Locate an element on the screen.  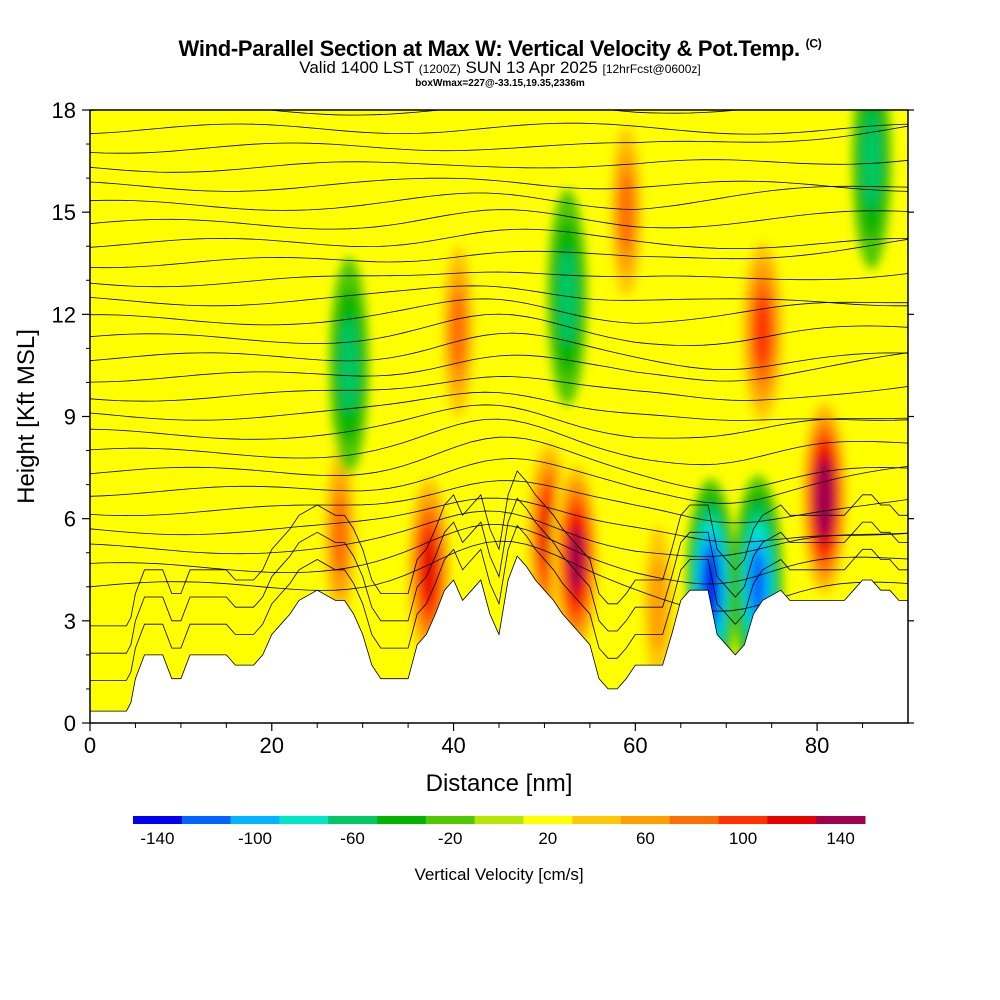
y-tick-label-5: 15 is located at coordinates (64, 212).